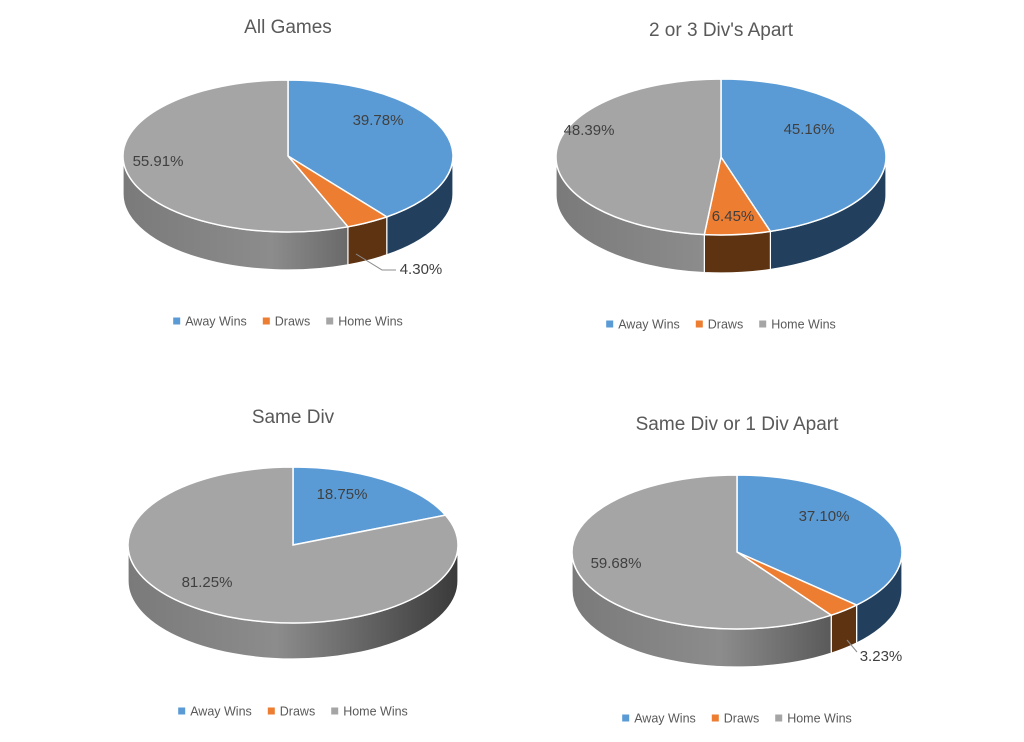  I want to click on data-label-draws: 3.23%, so click(881, 656).